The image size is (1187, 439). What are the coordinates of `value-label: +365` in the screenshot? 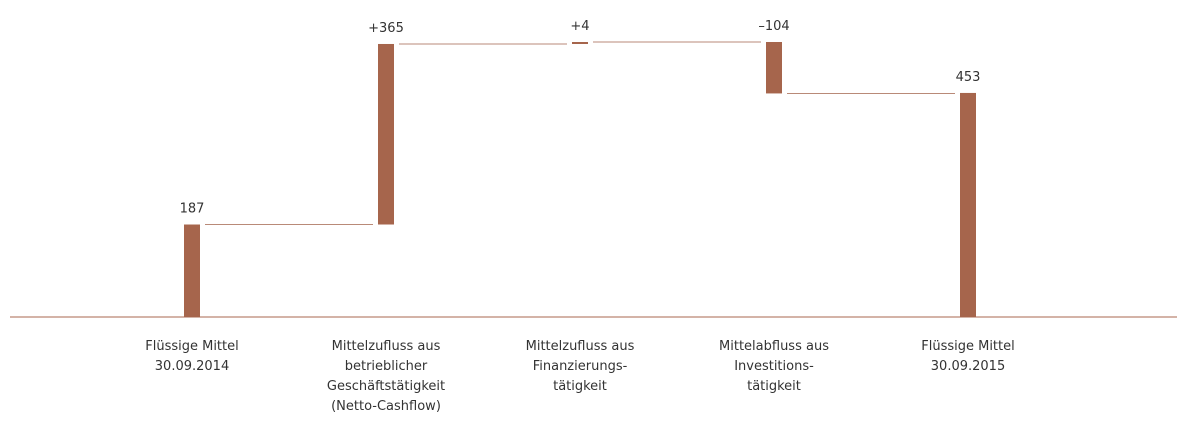 It's located at (386, 28).